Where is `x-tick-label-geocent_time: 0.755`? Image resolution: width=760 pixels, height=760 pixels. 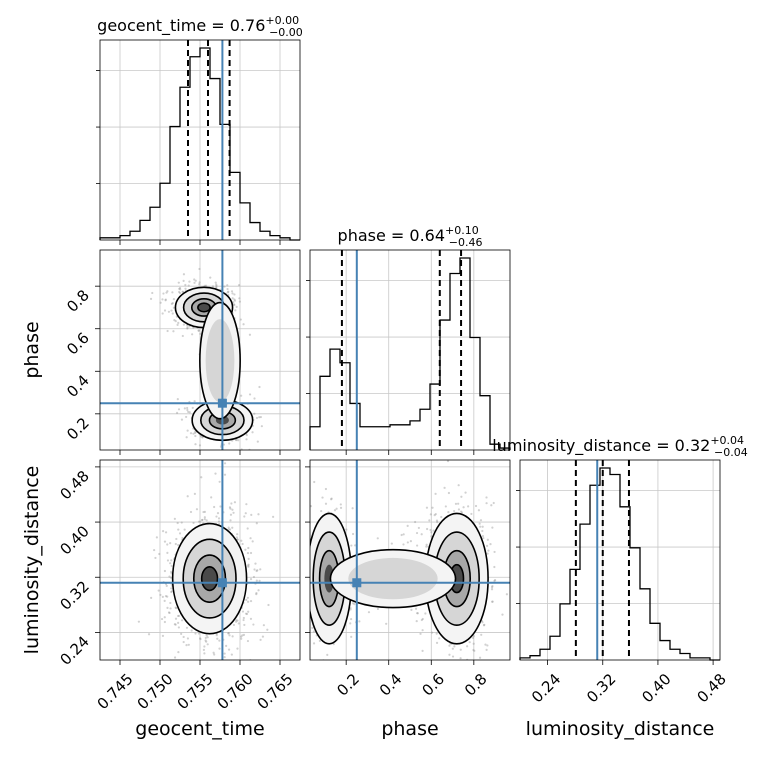
x-tick-label-geocent_time: 0.755 is located at coordinates (195, 691).